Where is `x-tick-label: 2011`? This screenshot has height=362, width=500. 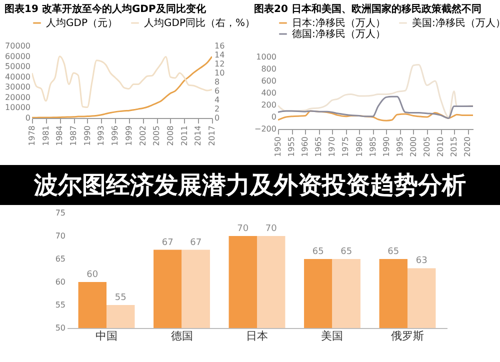 x-tick-label: 2011 is located at coordinates (184, 136).